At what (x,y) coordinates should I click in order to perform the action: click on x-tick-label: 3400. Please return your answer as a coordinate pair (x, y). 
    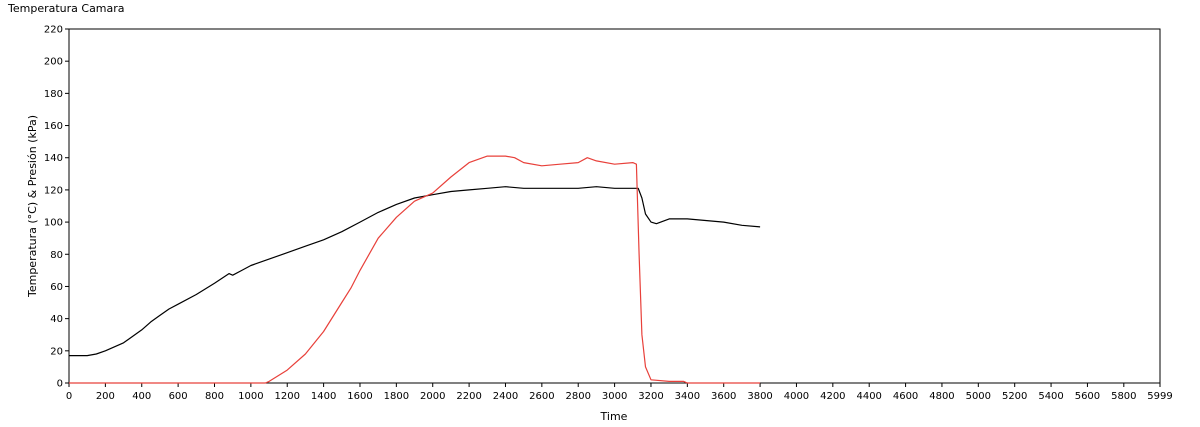
    Looking at the image, I should click on (687, 396).